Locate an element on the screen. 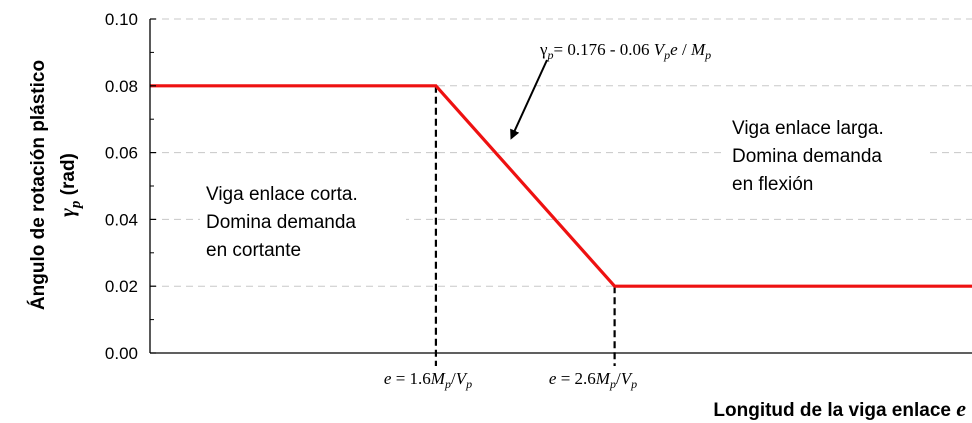  ref-label-1: e = 1.6Mp/Vp is located at coordinates (428, 380).